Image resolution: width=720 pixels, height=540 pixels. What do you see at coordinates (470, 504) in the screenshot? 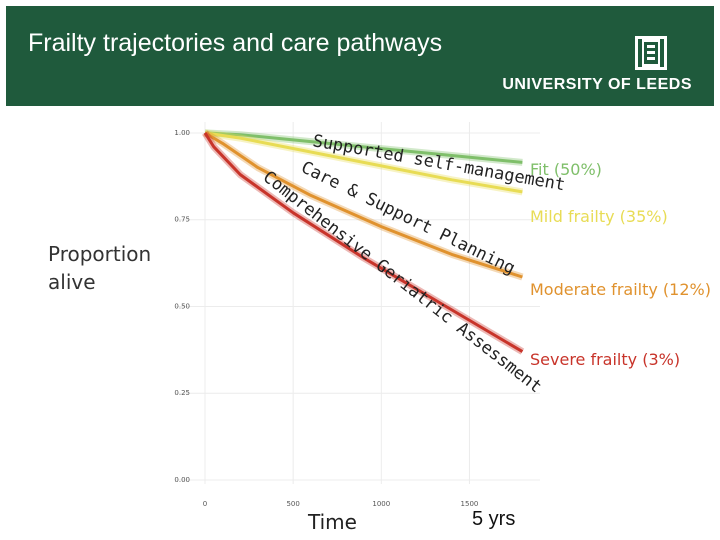
I see `x-tick-label: 1500` at bounding box center [470, 504].